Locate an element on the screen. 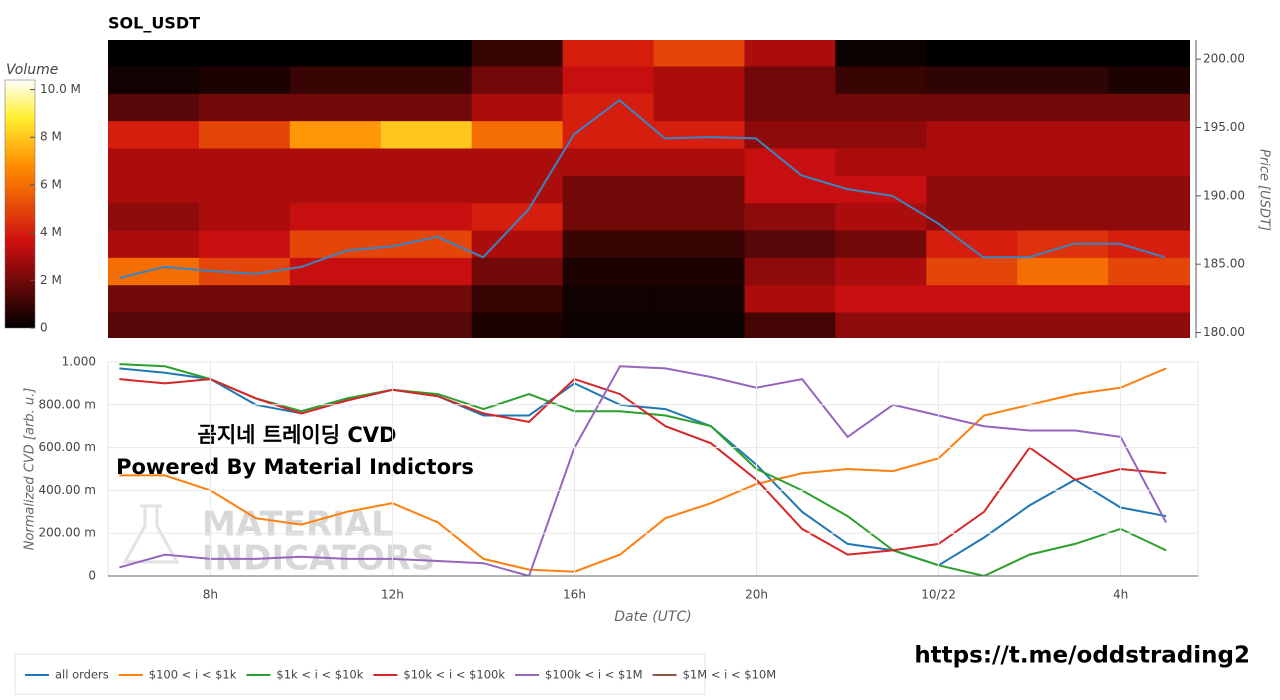 The height and width of the screenshot is (700, 1280). x-tick-label: 10/22 is located at coordinates (938, 595).